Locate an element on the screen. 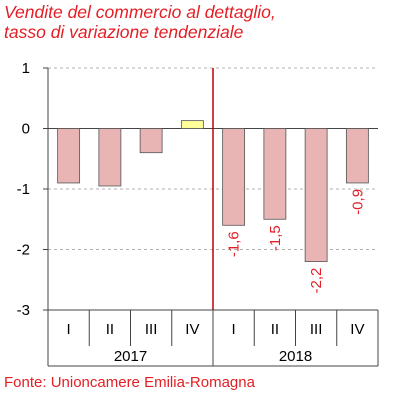 This screenshot has height=400, width=400. data-label: -0,9 is located at coordinates (357, 202).